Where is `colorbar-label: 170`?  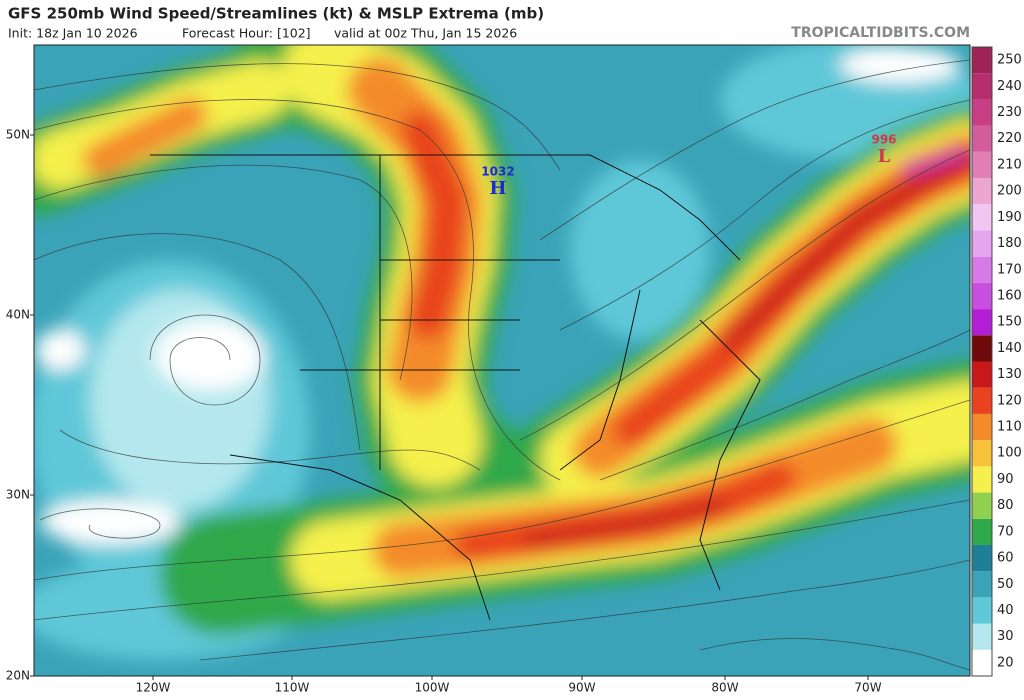 colorbar-label: 170 is located at coordinates (1009, 269).